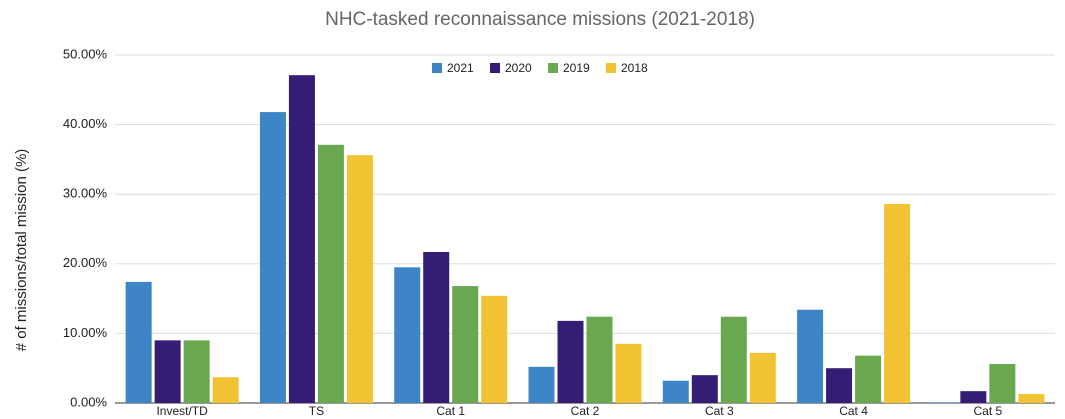  I want to click on legend-label: 2020, so click(518, 68).